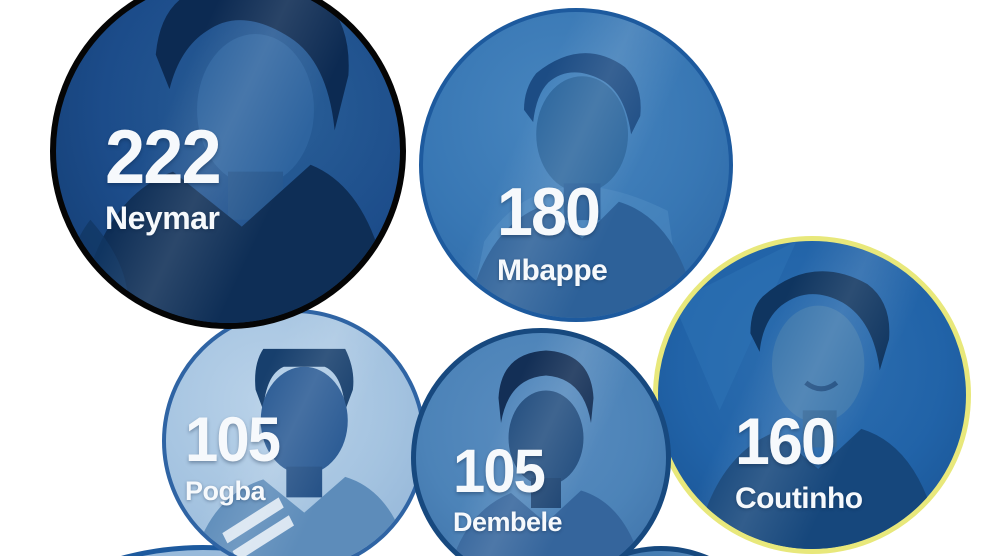  Describe the element at coordinates (162, 218) in the screenshot. I see `player-name-label: Neymar` at that location.